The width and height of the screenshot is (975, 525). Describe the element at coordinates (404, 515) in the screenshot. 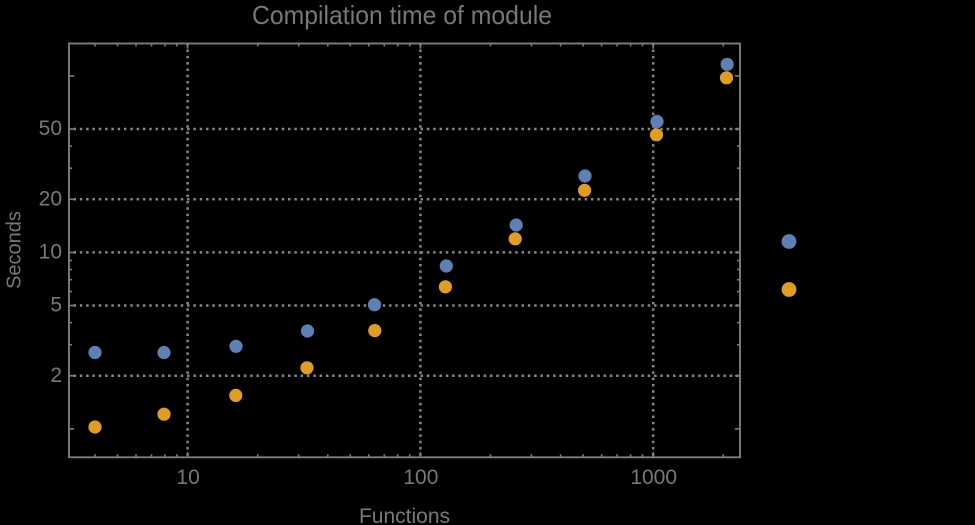

I see `svg-text: Functions` at that location.